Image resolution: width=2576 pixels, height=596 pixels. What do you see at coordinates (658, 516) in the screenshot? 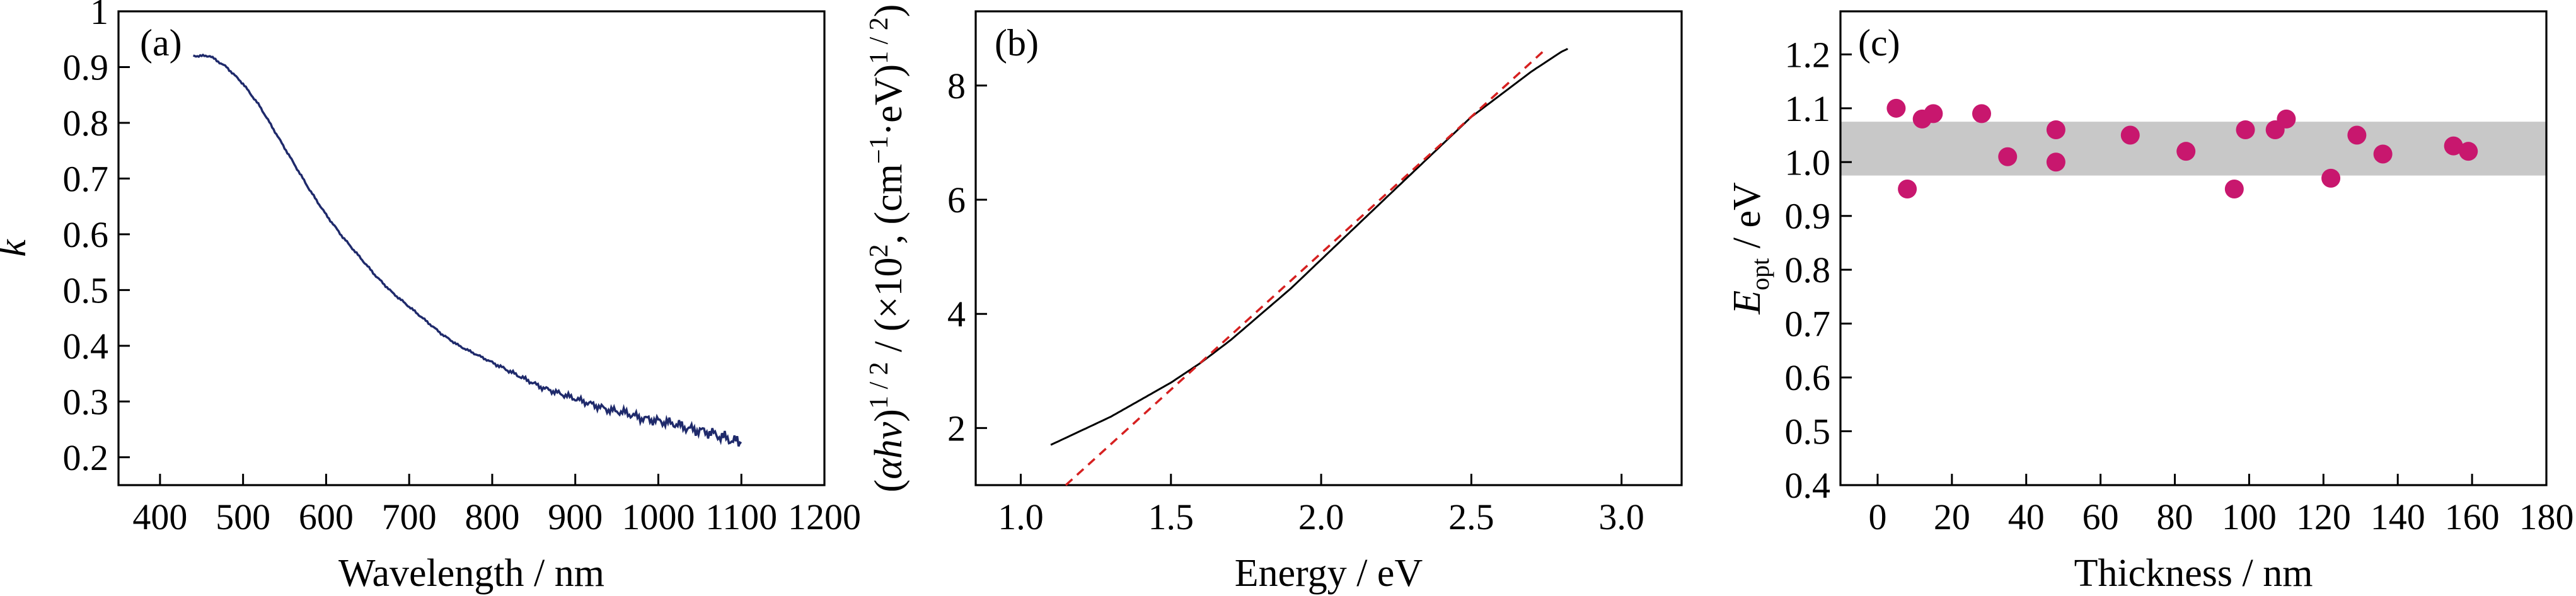
I see `panel-a-x-tick-label: 1000` at bounding box center [658, 516].